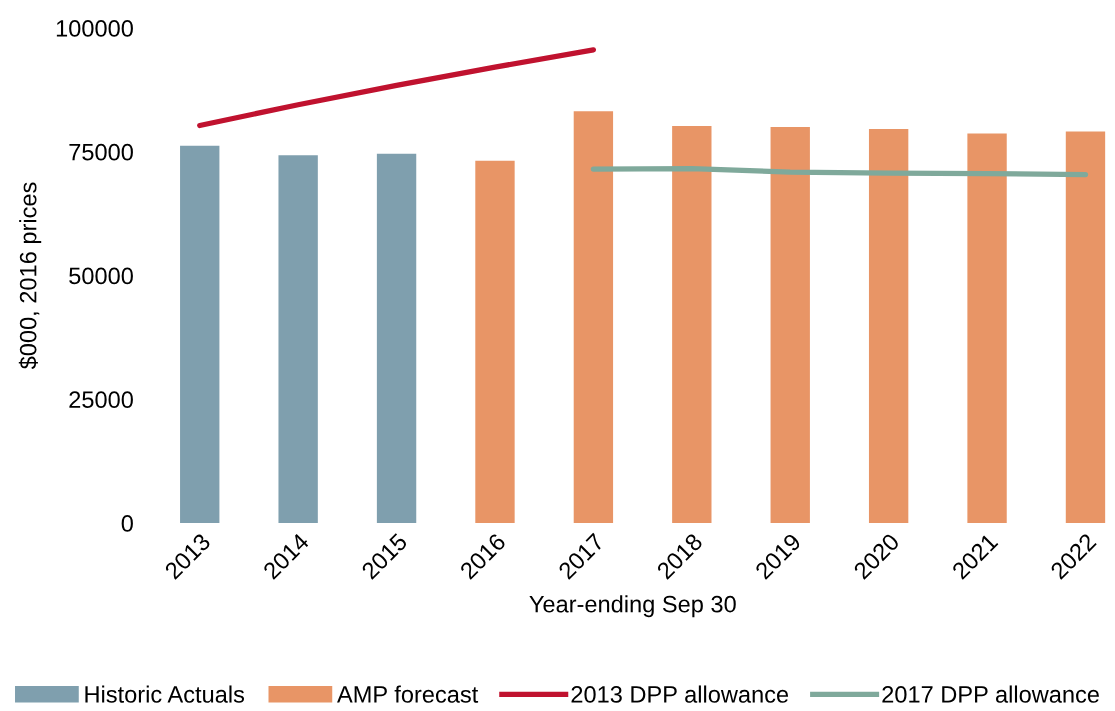 The height and width of the screenshot is (711, 1115). I want to click on legend-label: Historic Actuals, so click(165, 694).